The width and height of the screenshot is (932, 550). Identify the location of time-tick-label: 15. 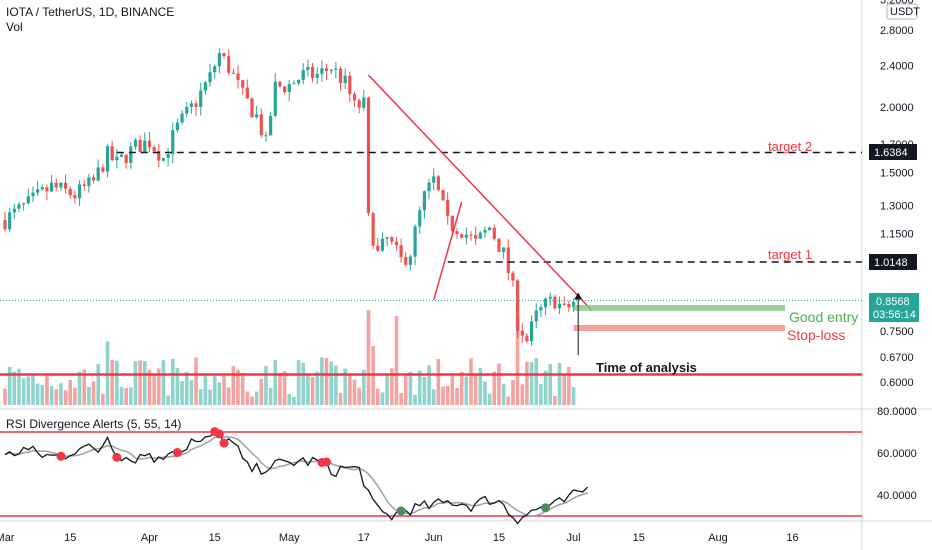
(70, 538).